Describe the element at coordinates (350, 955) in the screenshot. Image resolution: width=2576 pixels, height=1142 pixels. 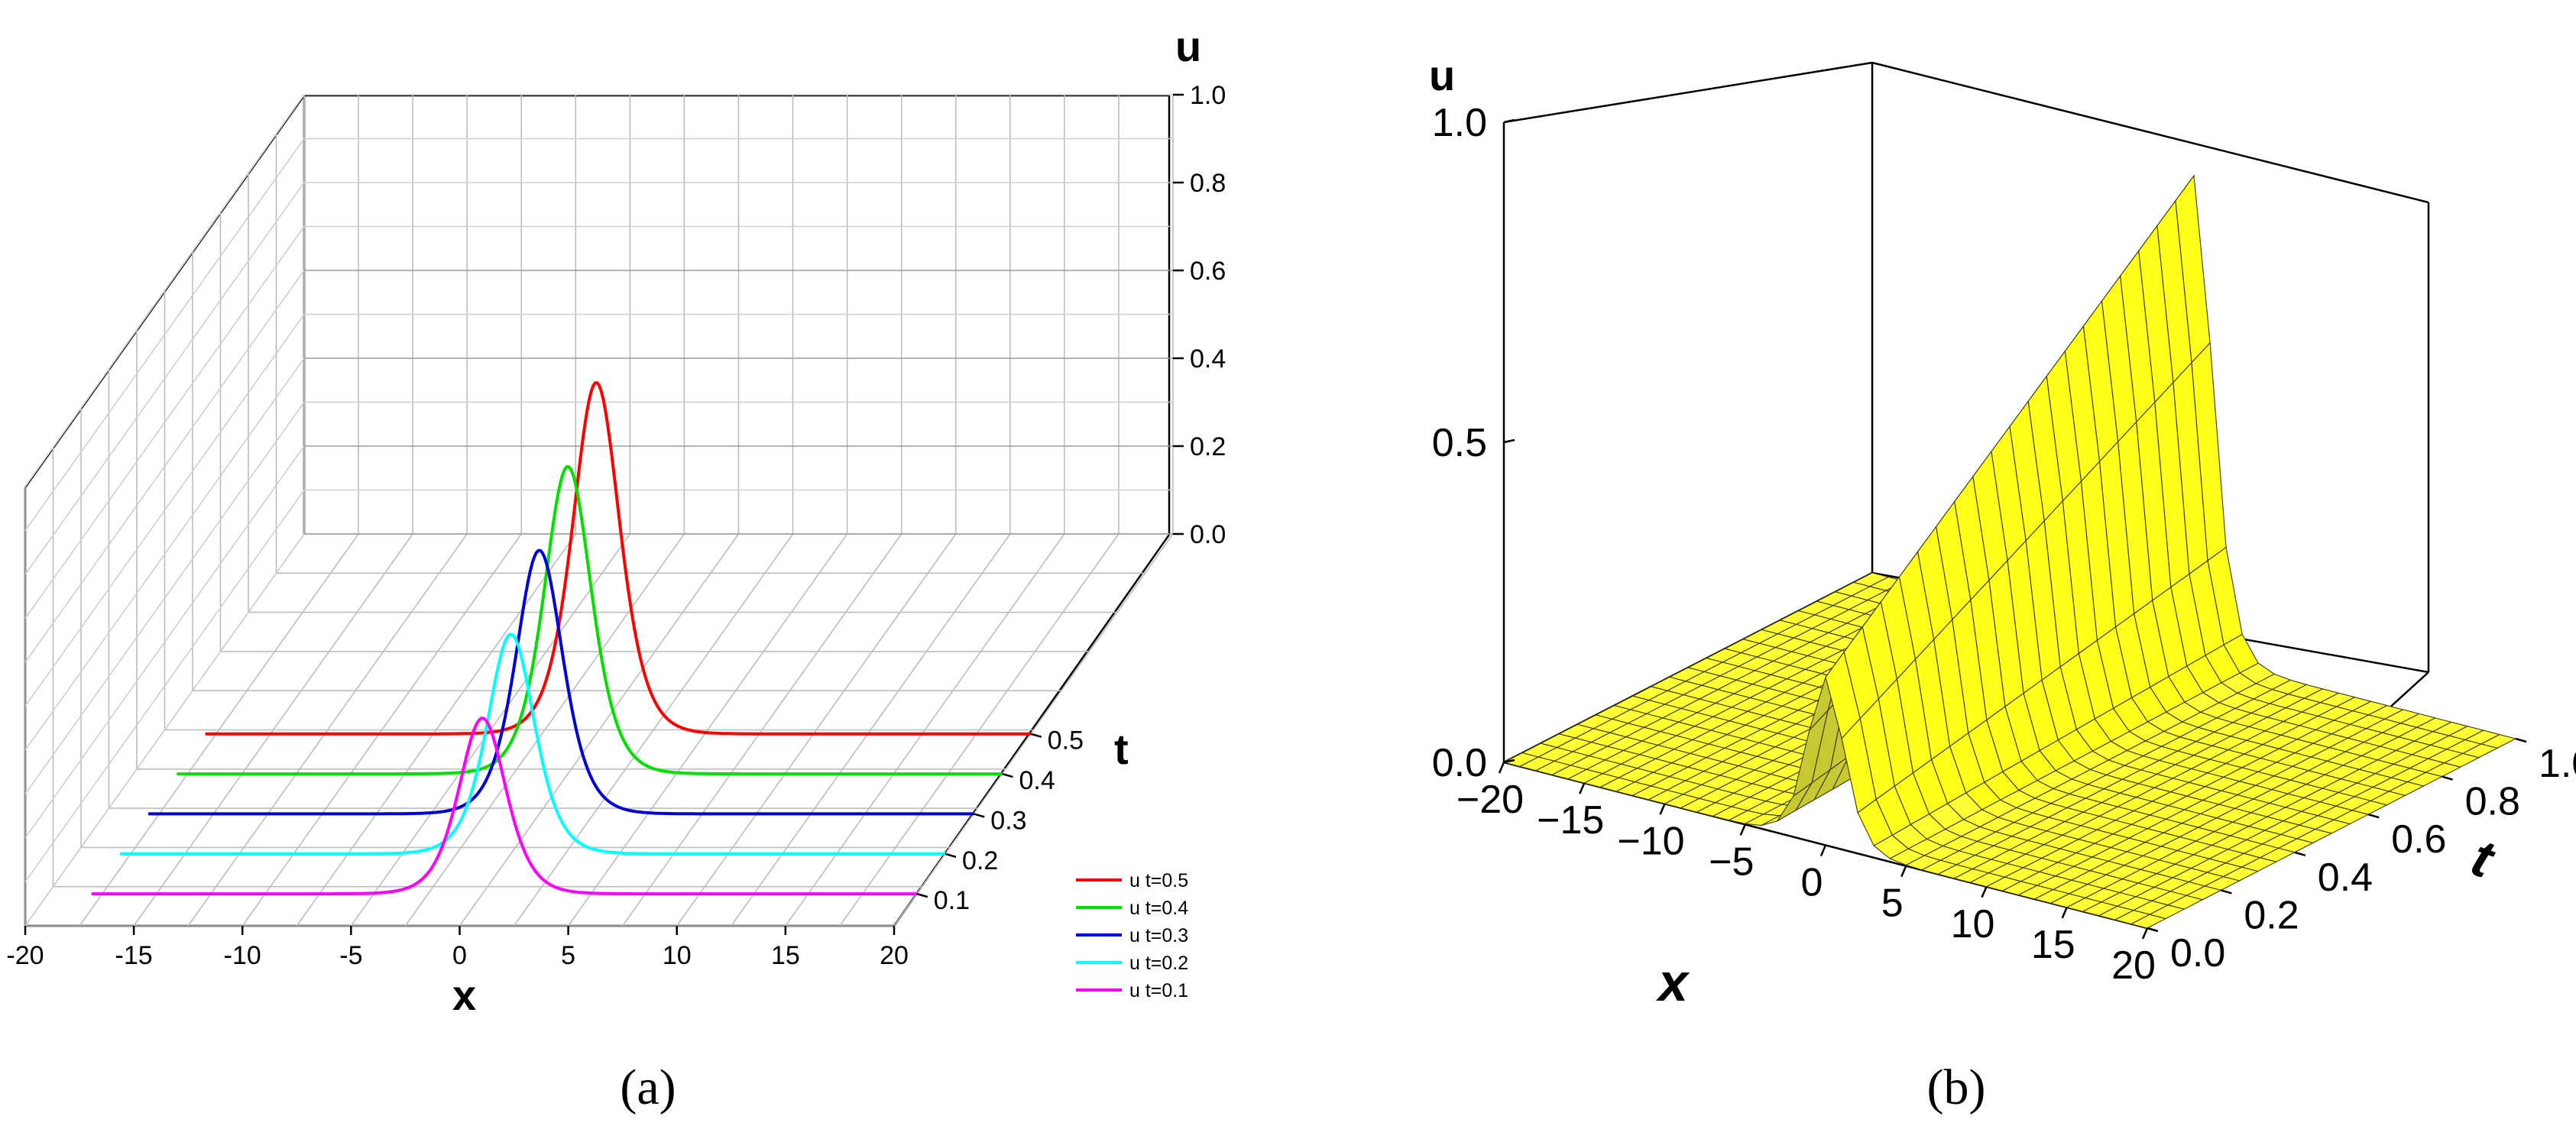
I see `x-tick-label: -5` at that location.